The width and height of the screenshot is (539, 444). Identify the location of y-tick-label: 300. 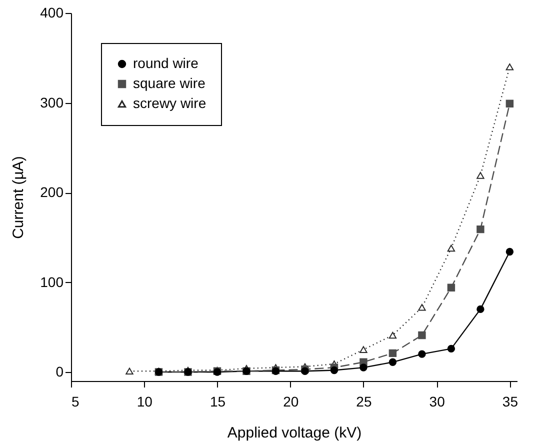
(52, 102).